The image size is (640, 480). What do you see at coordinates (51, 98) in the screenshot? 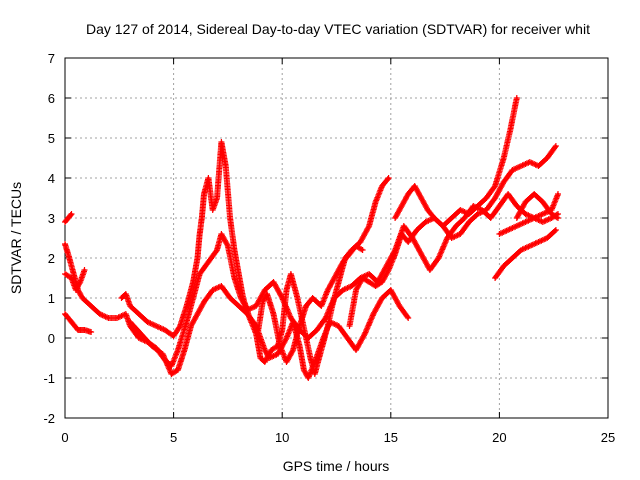
I see `y-tick-label: 6` at bounding box center [51, 98].